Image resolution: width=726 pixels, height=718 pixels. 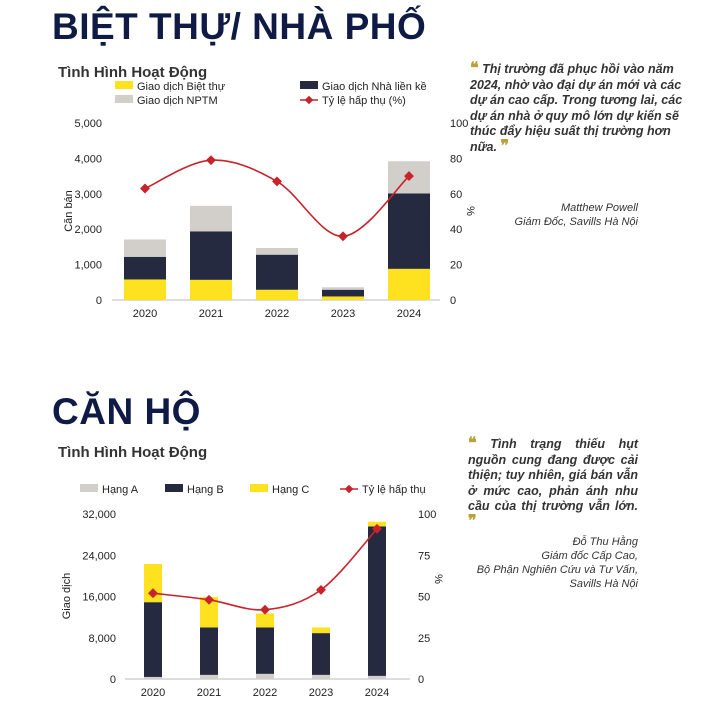 I want to click on y-tick-label: 8,000, so click(x=102, y=639).